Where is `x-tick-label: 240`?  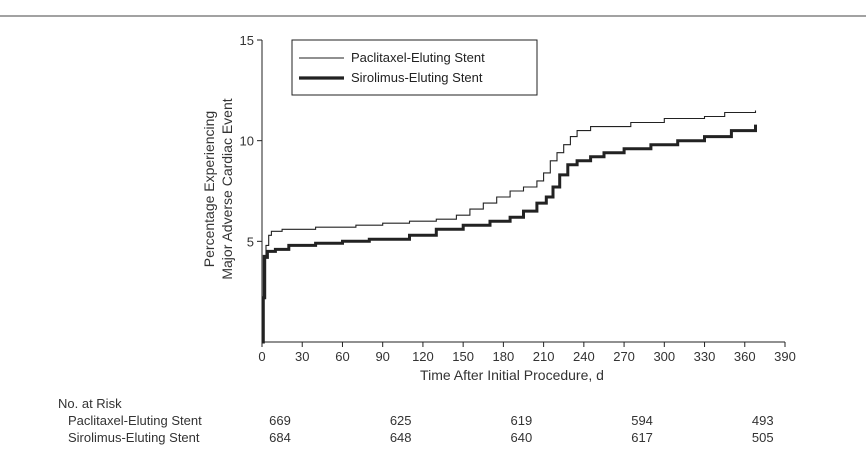
x-tick-label: 240 is located at coordinates (584, 356).